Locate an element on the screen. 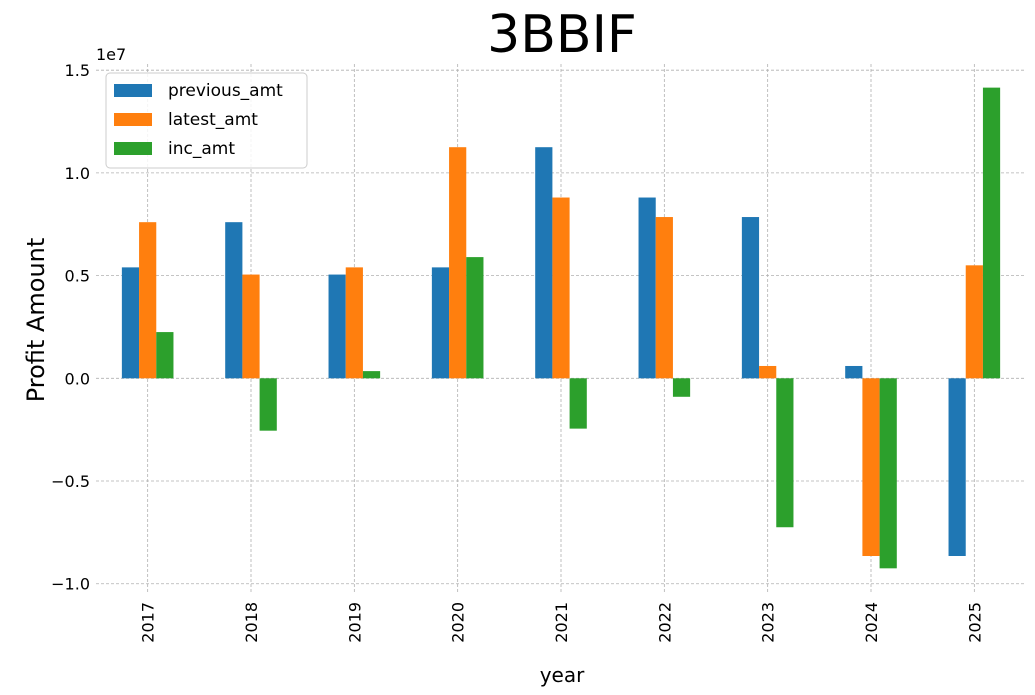 The image size is (1035, 695). chart-title: 3BBIF is located at coordinates (562, 35).